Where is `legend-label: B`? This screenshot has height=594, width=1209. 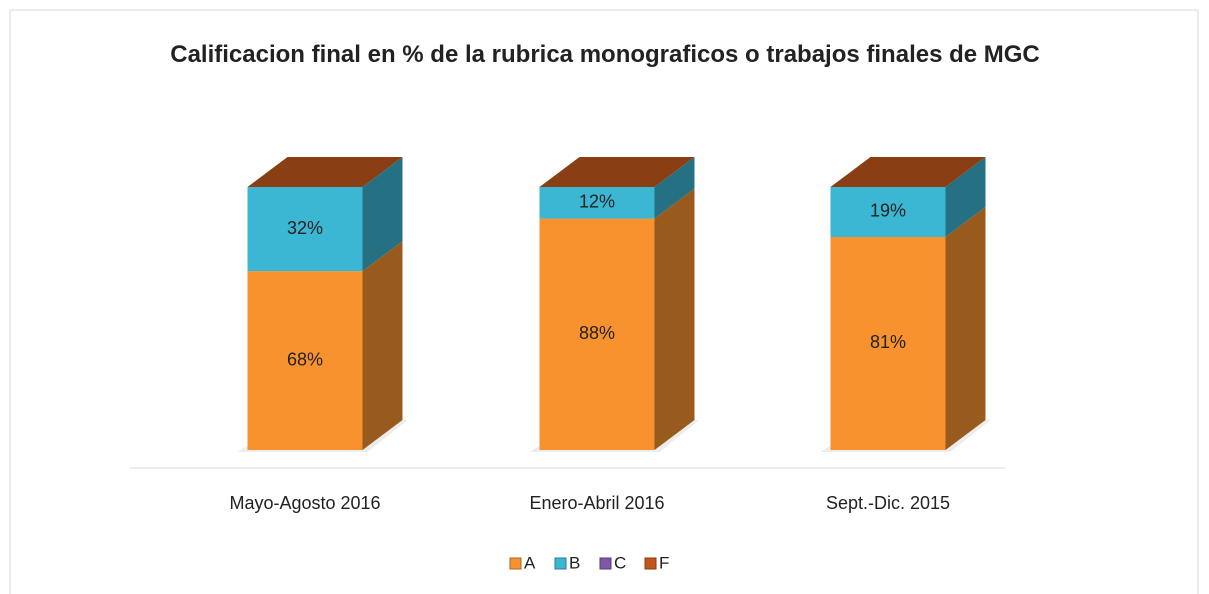
legend-label: B is located at coordinates (574, 562).